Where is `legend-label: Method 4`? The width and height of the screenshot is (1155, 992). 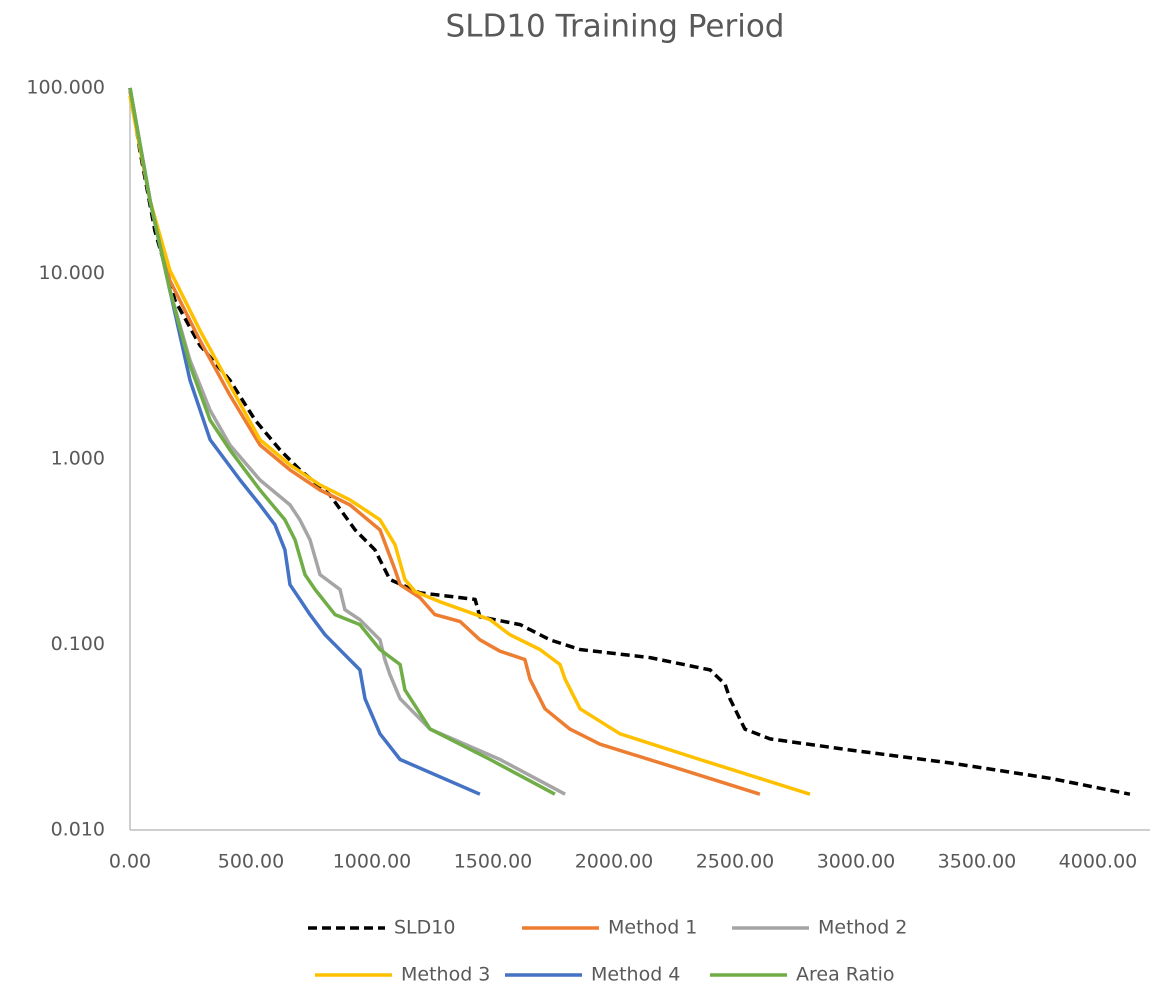
legend-label: Method 4 is located at coordinates (635, 975).